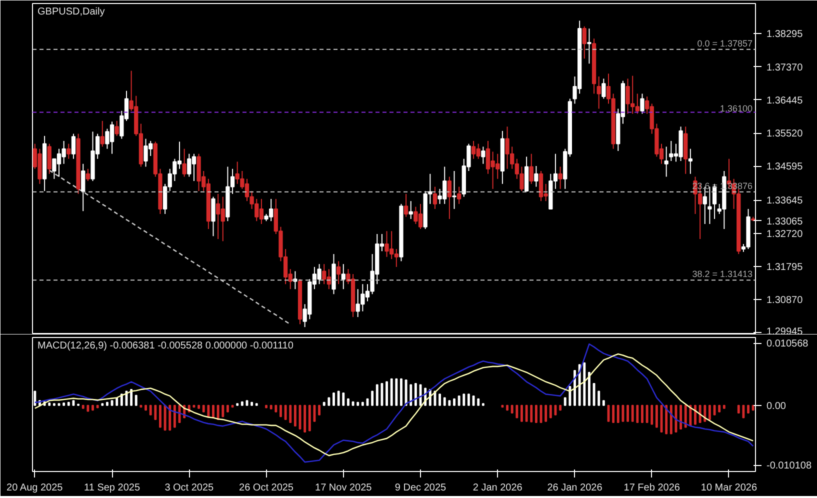 The image size is (817, 498). What do you see at coordinates (166, 346) in the screenshot?
I see `chart-title: MACD(12,26,9) -0.006381 -0.005528 0.000000 -0.001110` at bounding box center [166, 346].